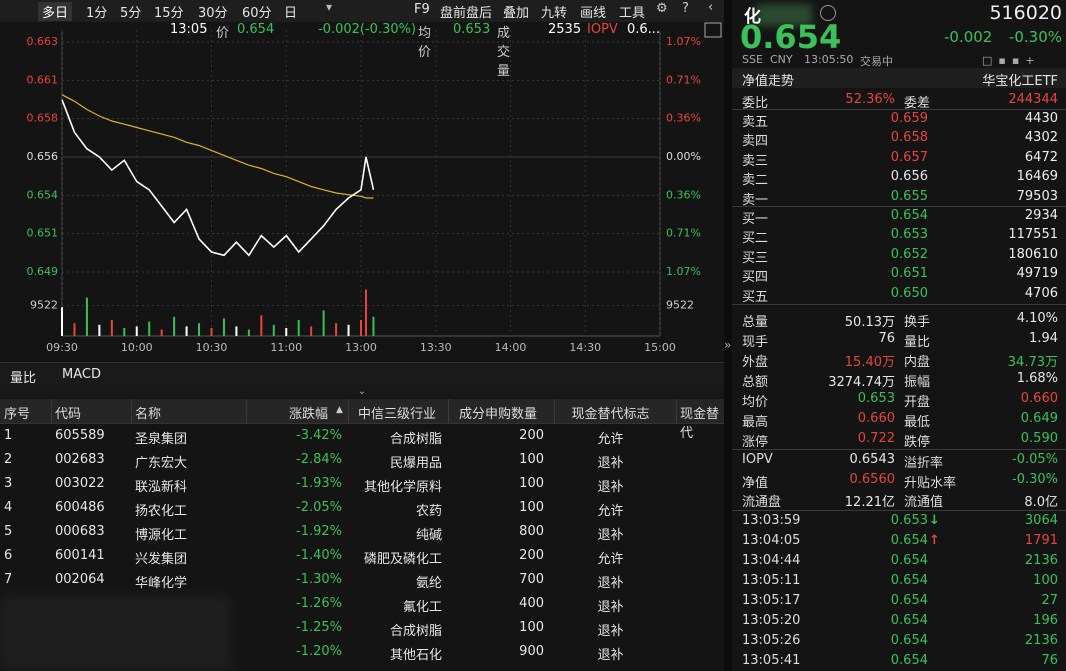  What do you see at coordinates (585, 347) in the screenshot?
I see `x-tick-label: 14:30` at bounding box center [585, 347].